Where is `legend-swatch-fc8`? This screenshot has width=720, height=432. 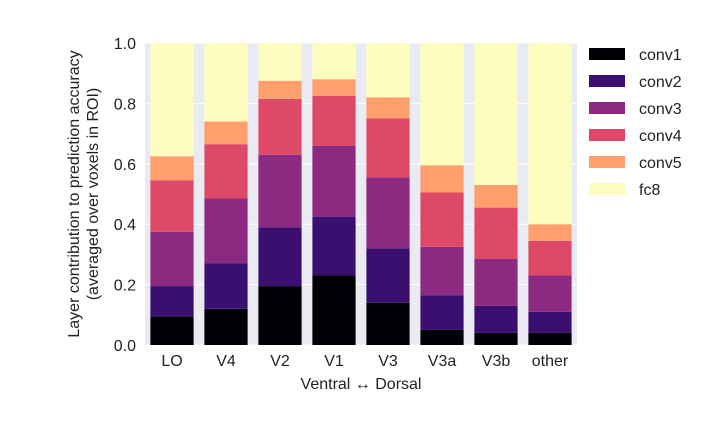
legend-swatch-fc8 is located at coordinates (607, 189).